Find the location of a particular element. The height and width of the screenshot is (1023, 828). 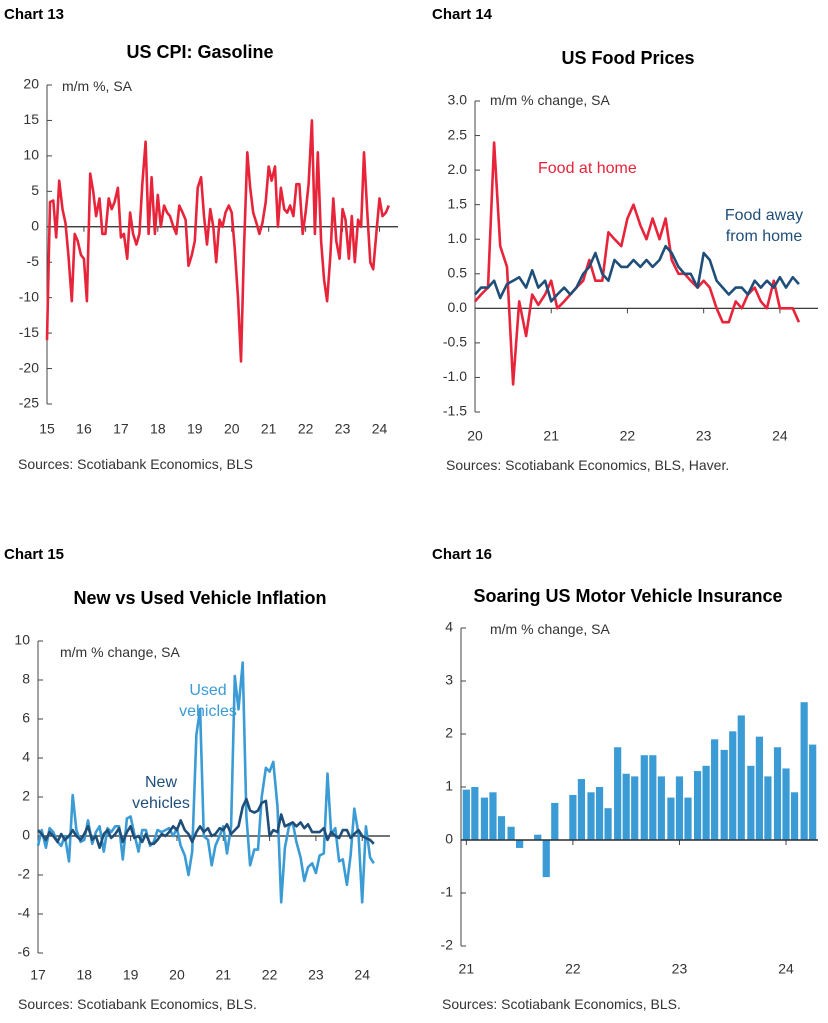

y-tick-label: -1.0 is located at coordinates (455, 376).